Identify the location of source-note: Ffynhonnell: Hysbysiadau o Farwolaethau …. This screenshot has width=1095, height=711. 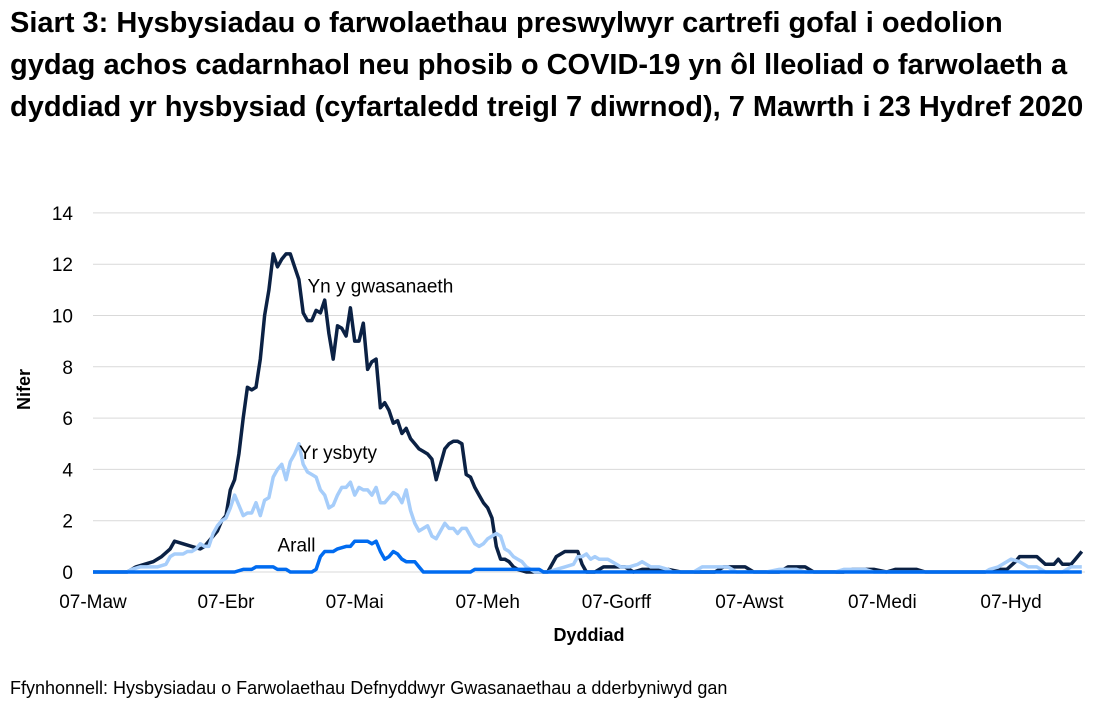
(369, 688).